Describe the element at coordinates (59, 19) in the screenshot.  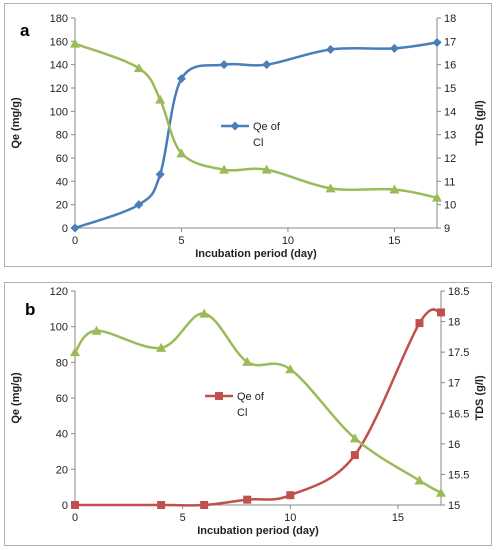
I see `y-tick-label: 180` at that location.